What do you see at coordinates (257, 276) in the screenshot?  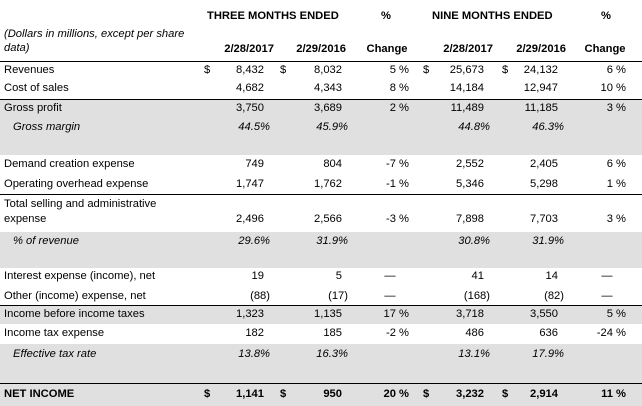 I see `cell-3m-2017: 19` at bounding box center [257, 276].